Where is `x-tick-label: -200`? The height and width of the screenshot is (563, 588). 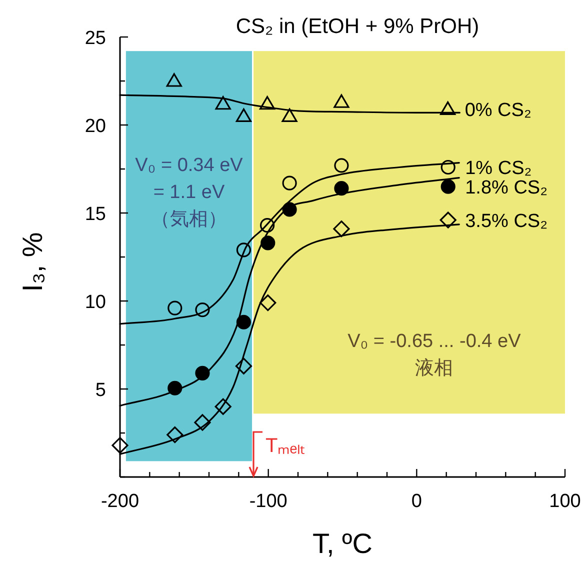
x-tick-label: -200 is located at coordinates (120, 501).